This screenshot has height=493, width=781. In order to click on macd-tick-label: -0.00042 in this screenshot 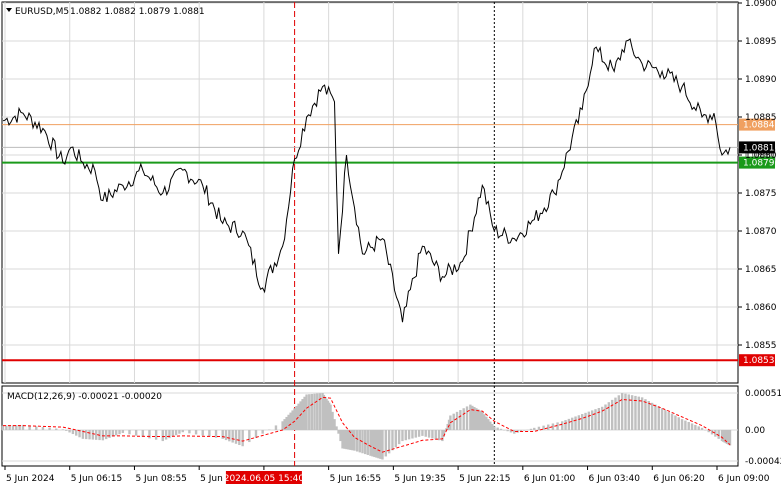, I will do `click(763, 462)`.